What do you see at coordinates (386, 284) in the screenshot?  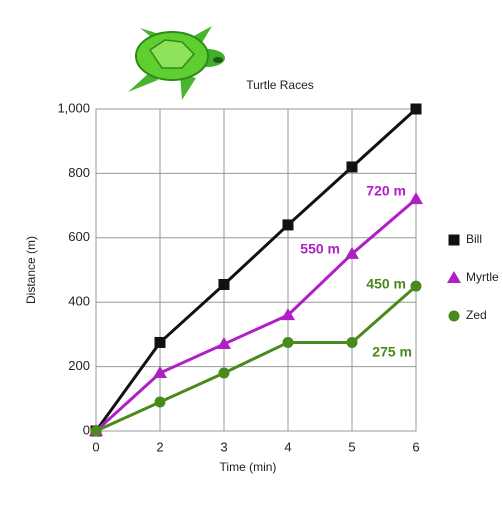 I see `annotation: 450 m` at bounding box center [386, 284].